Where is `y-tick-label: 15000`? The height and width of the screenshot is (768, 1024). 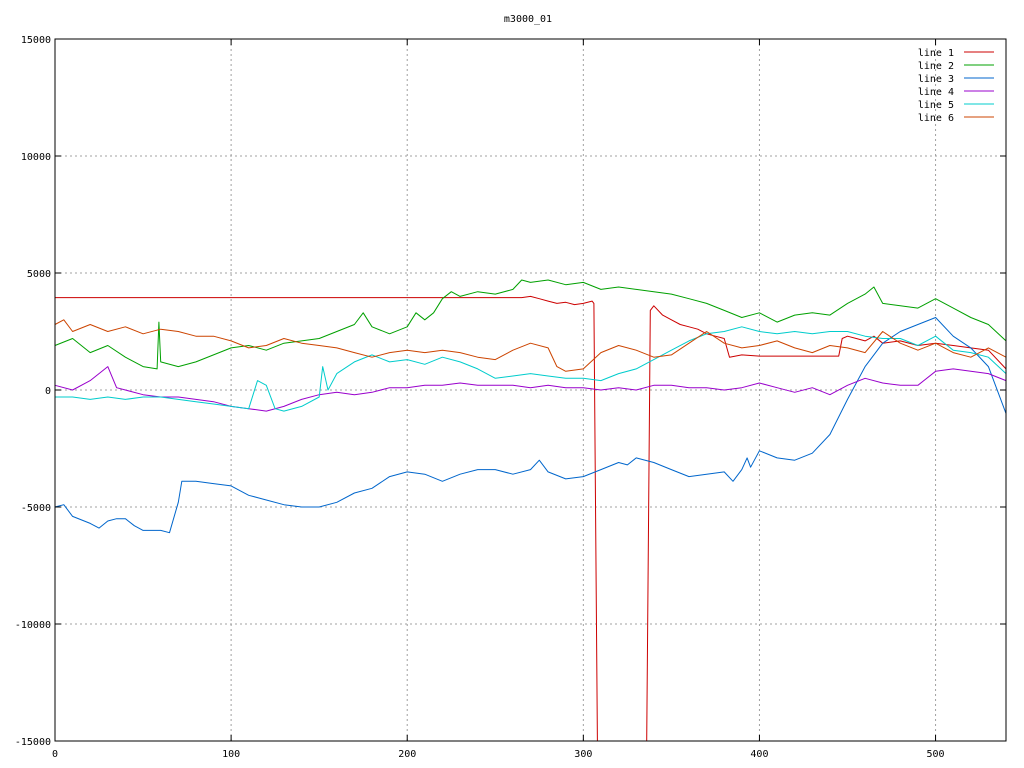 y-tick-label: 15000 is located at coordinates (36, 40).